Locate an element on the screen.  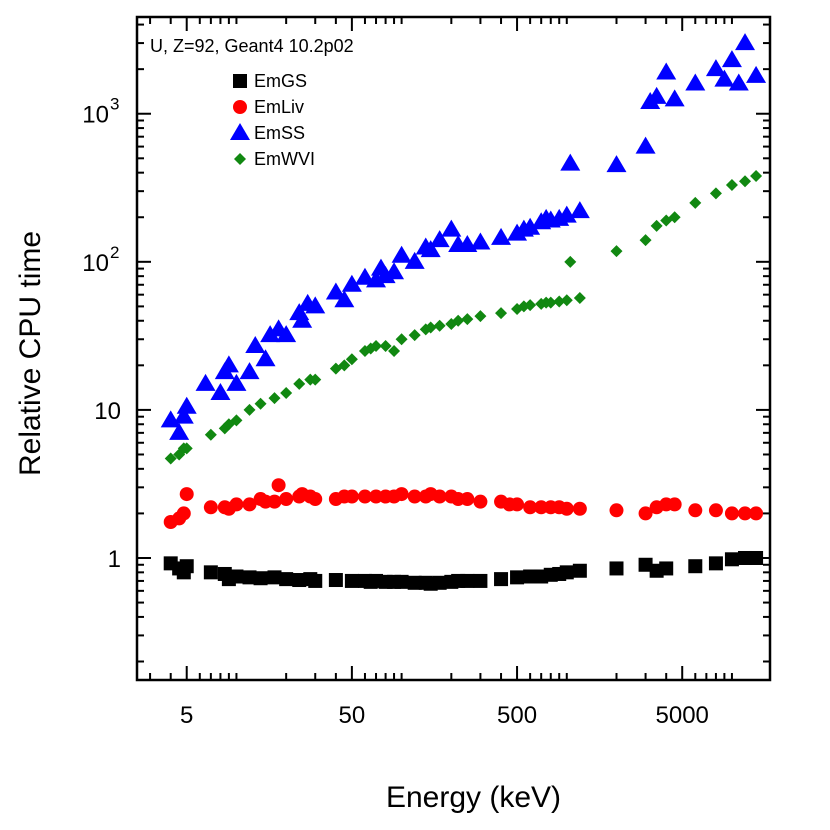
series-EmGS is located at coordinates (463, 570).